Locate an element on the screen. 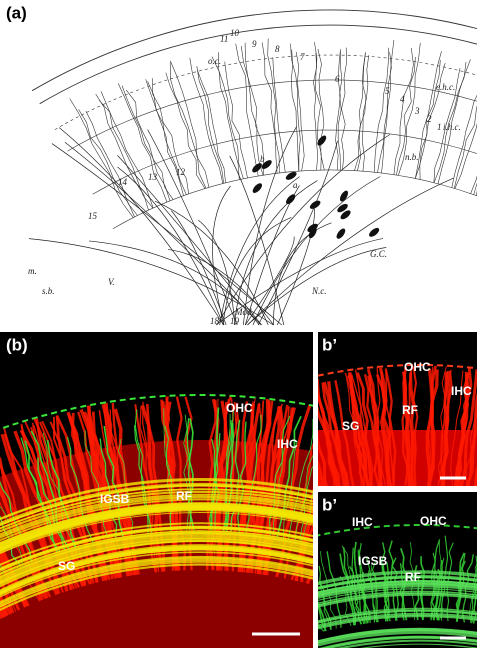 This screenshot has height=648, width=477. drawing-annotation: Mod. is located at coordinates (244, 312).